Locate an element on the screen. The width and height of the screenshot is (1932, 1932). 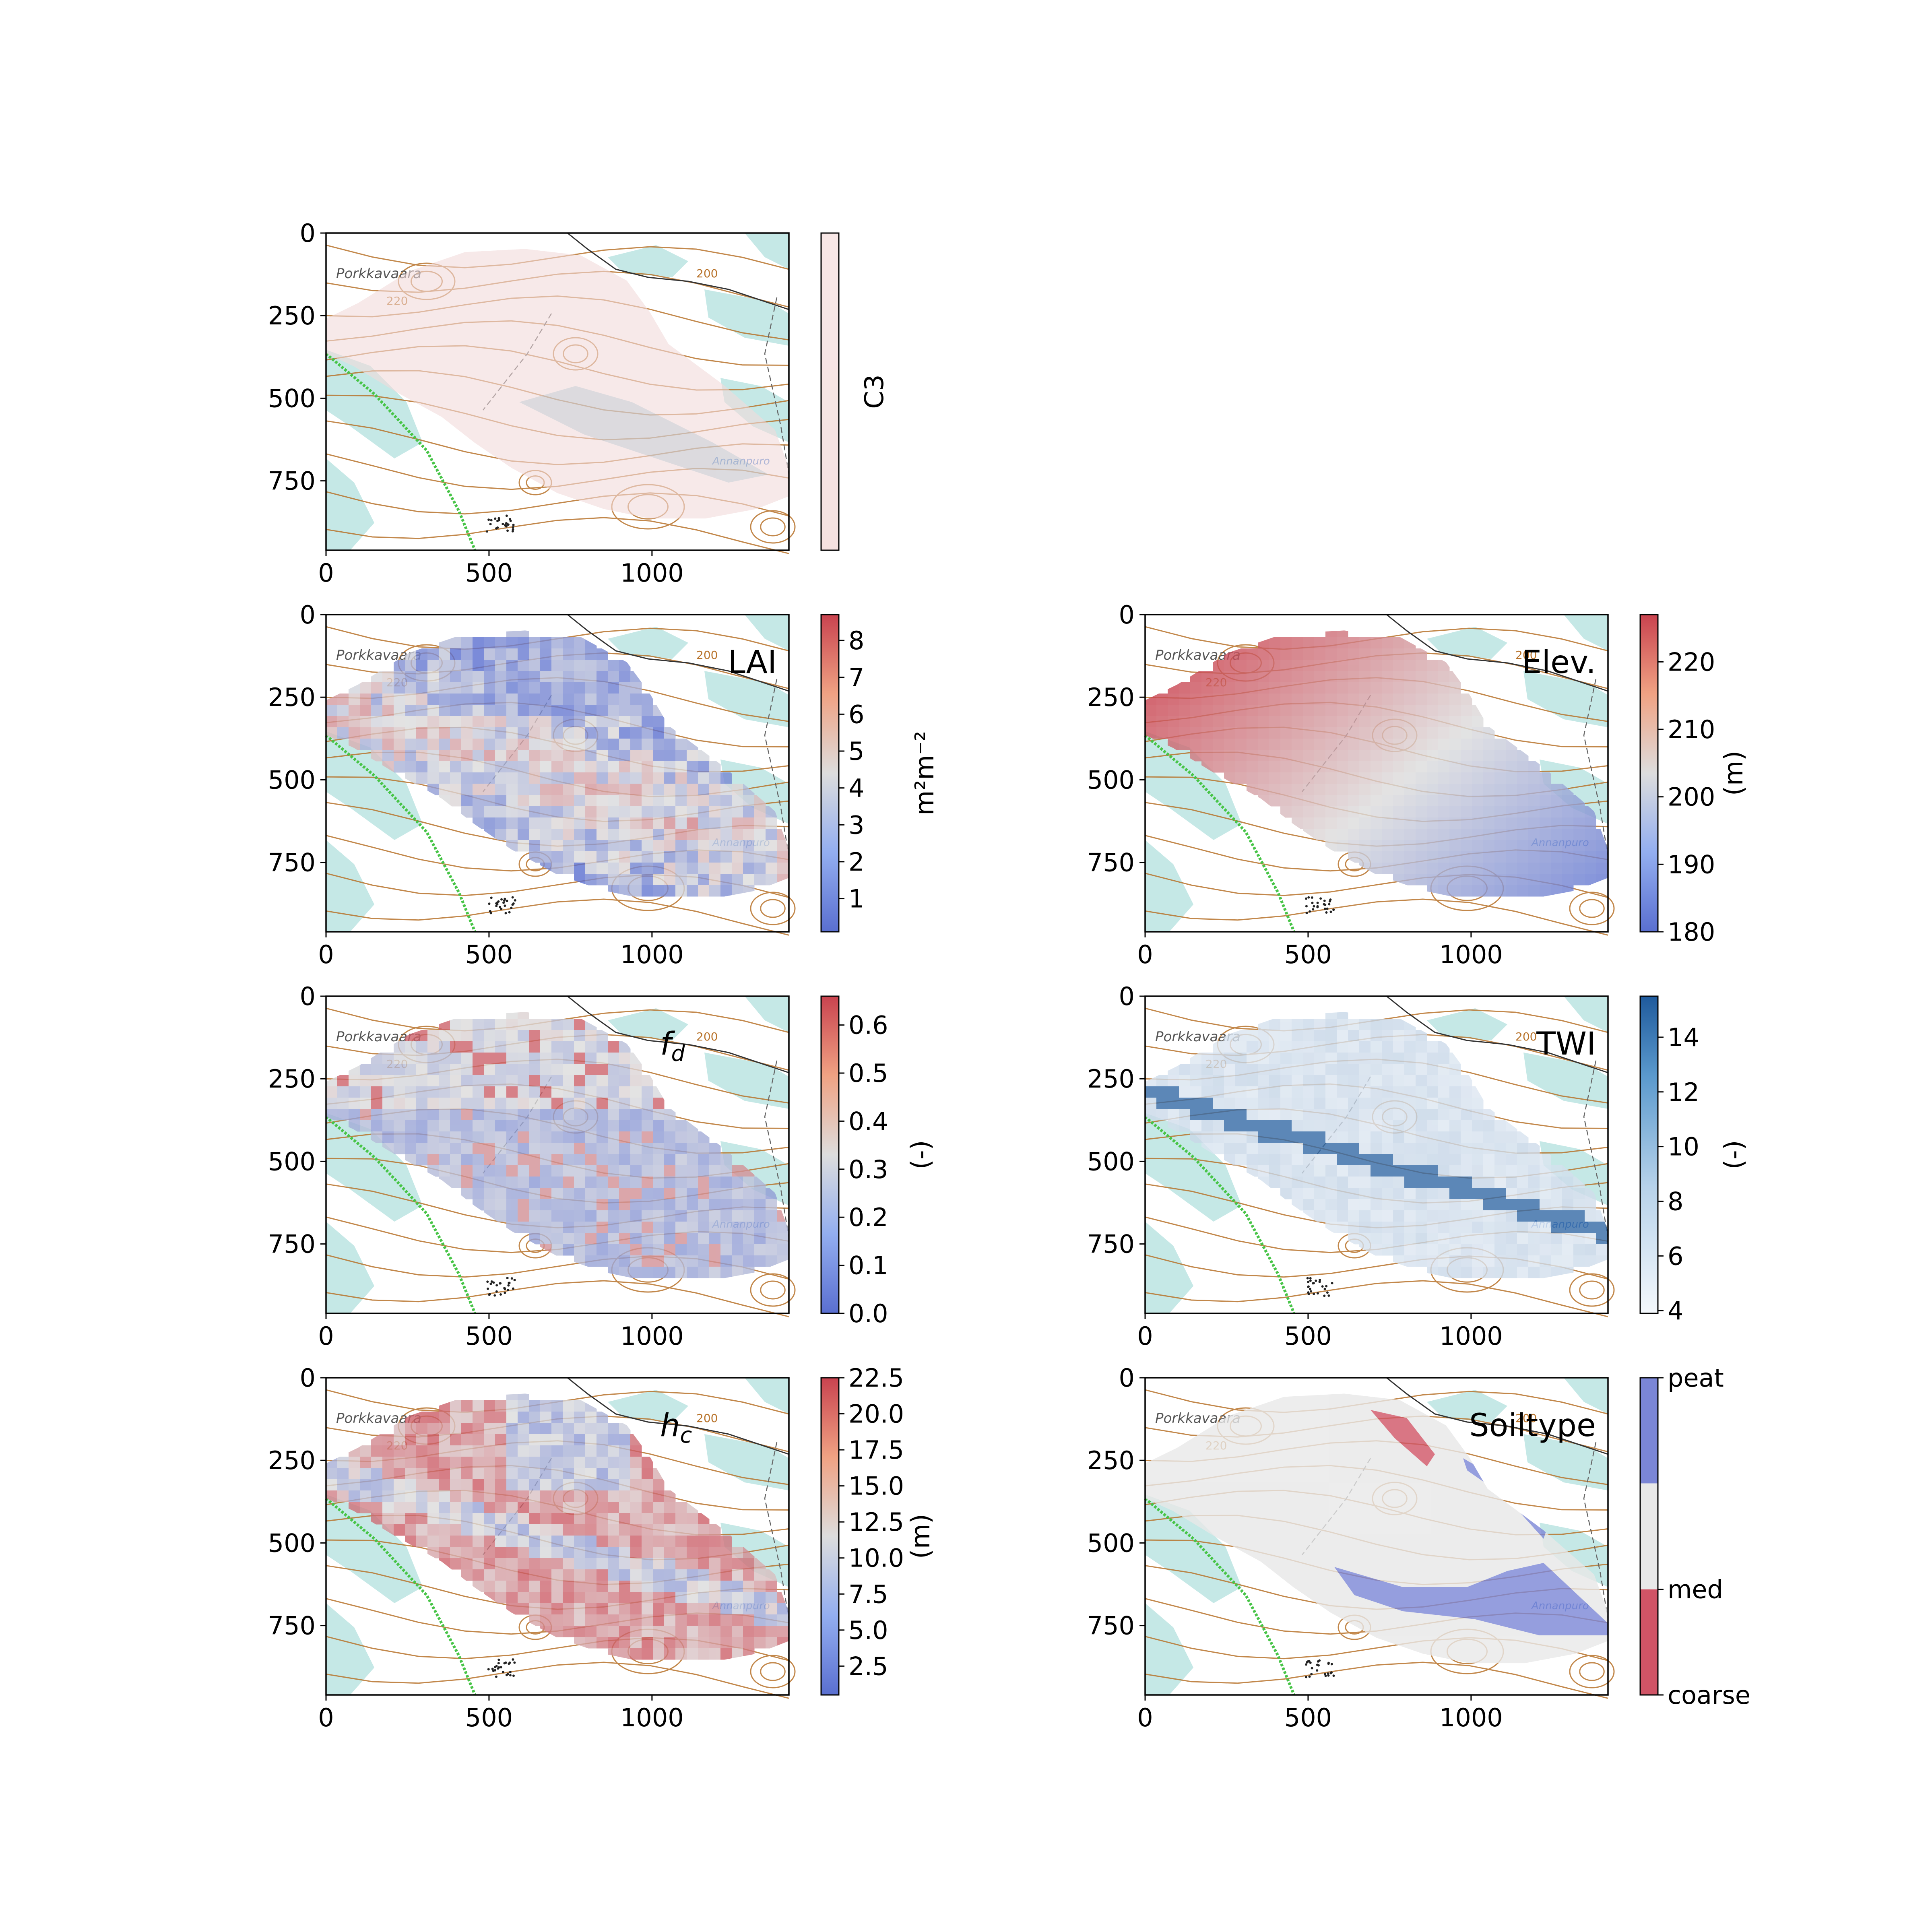
map-contour-ring is located at coordinates (773, 1290).